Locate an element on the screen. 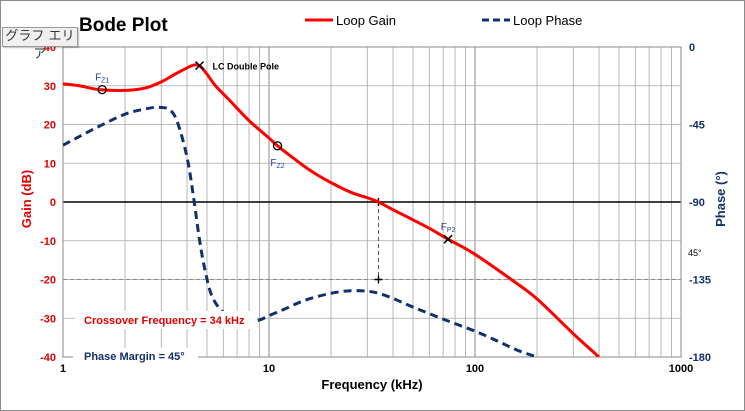  right-axis-ticks: 0 -45 -90 -135 -180 is located at coordinates (700, 203).